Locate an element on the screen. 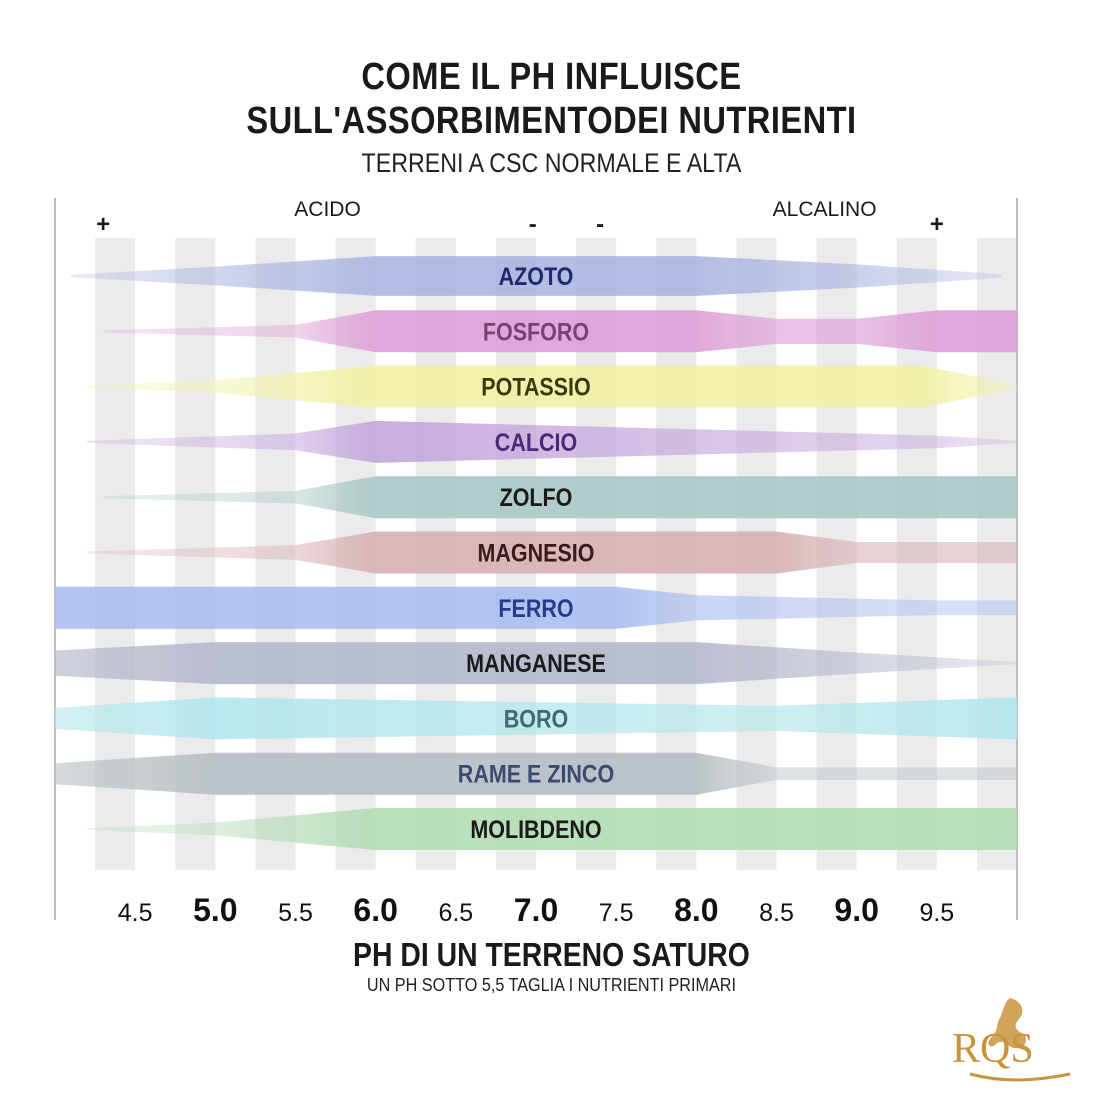 The image size is (1103, 1103). band-zolfo is located at coordinates (560, 497).